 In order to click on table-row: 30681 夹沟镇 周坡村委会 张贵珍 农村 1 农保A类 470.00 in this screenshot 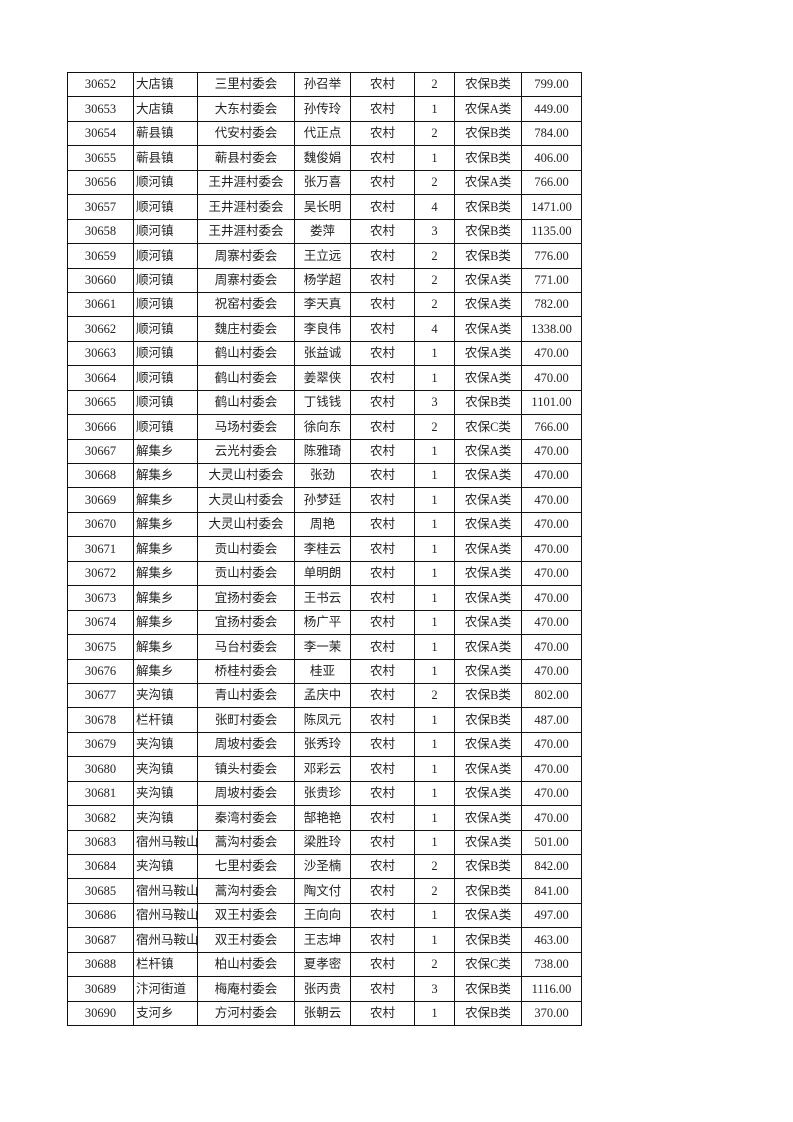, I will do `click(324, 793)`.